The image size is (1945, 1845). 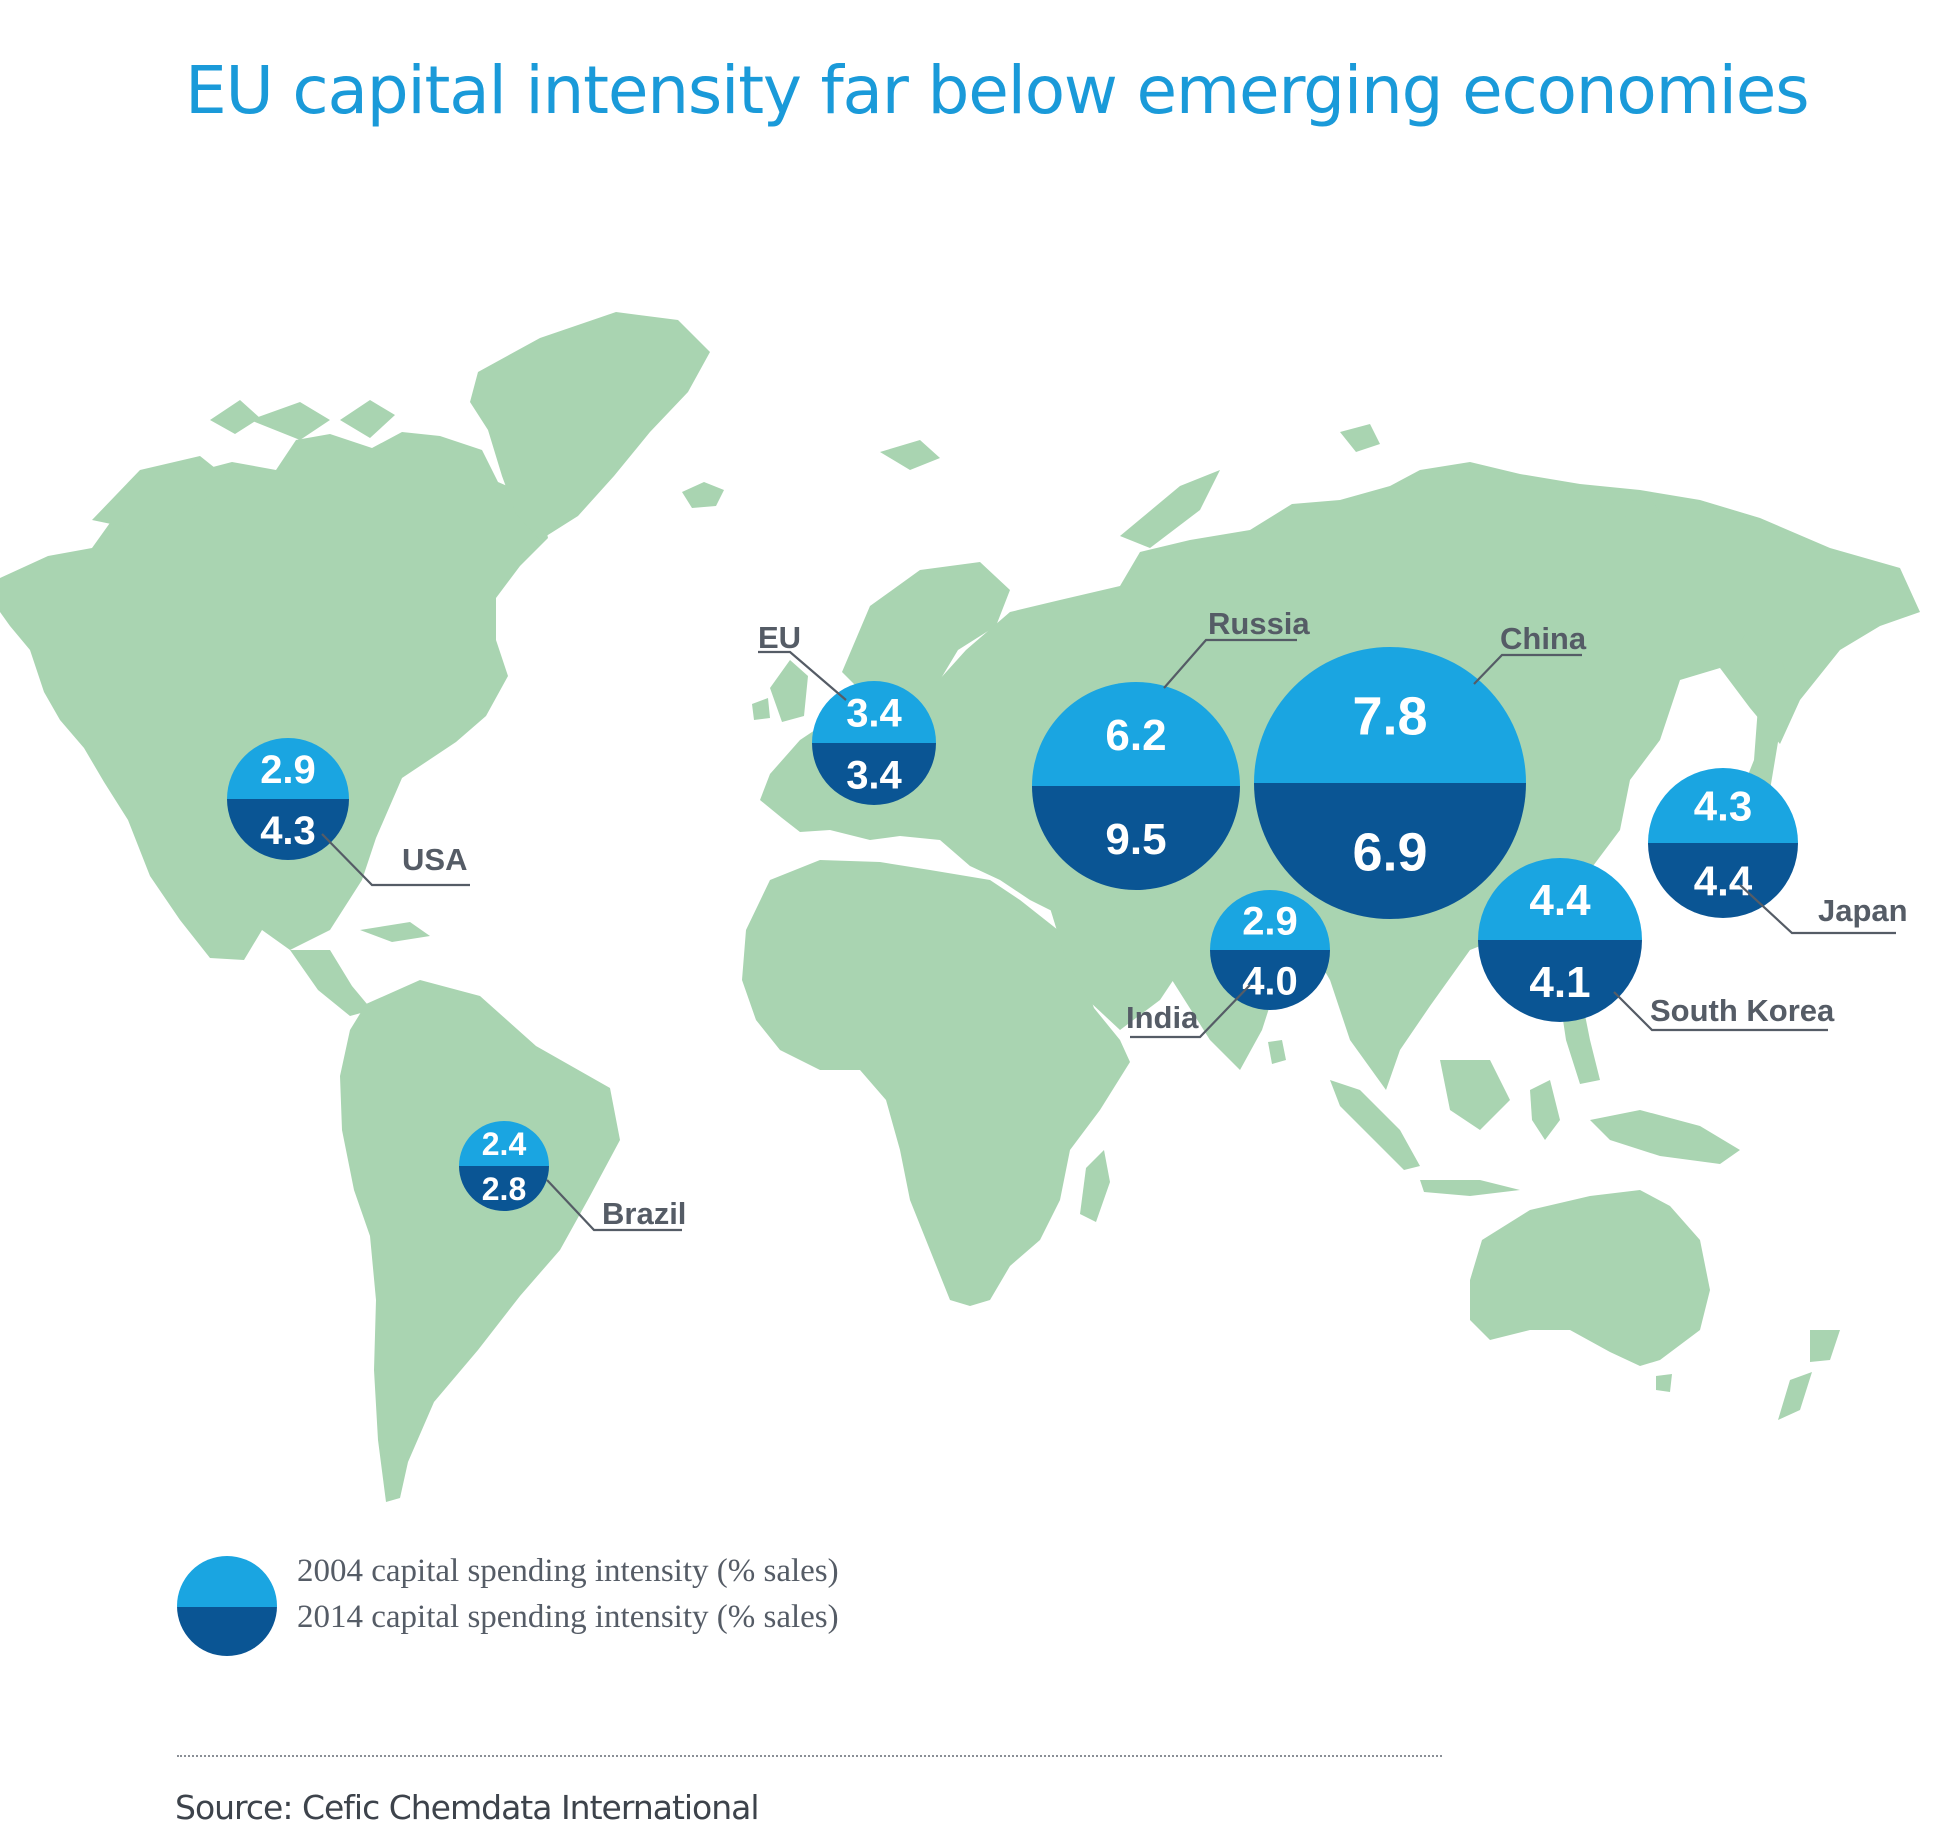 I want to click on japan-islands, so click(x=1751, y=731).